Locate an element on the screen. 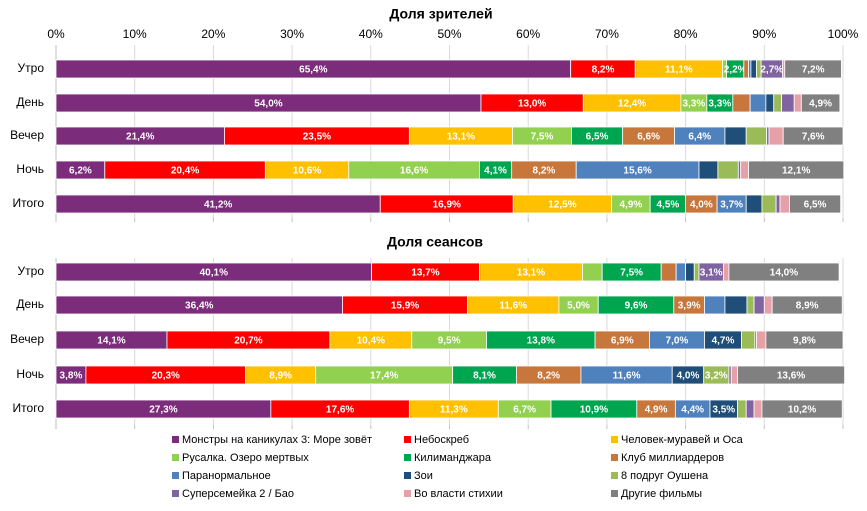 The height and width of the screenshot is (511, 867). data-label: 4,7% is located at coordinates (723, 341).